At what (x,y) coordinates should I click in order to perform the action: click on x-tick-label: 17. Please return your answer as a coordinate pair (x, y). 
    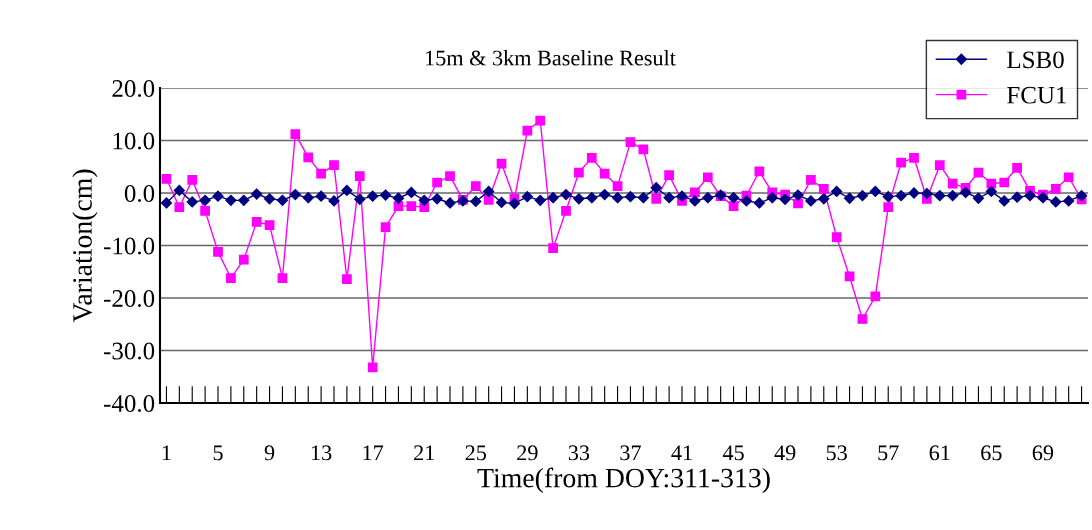
    Looking at the image, I should click on (373, 453).